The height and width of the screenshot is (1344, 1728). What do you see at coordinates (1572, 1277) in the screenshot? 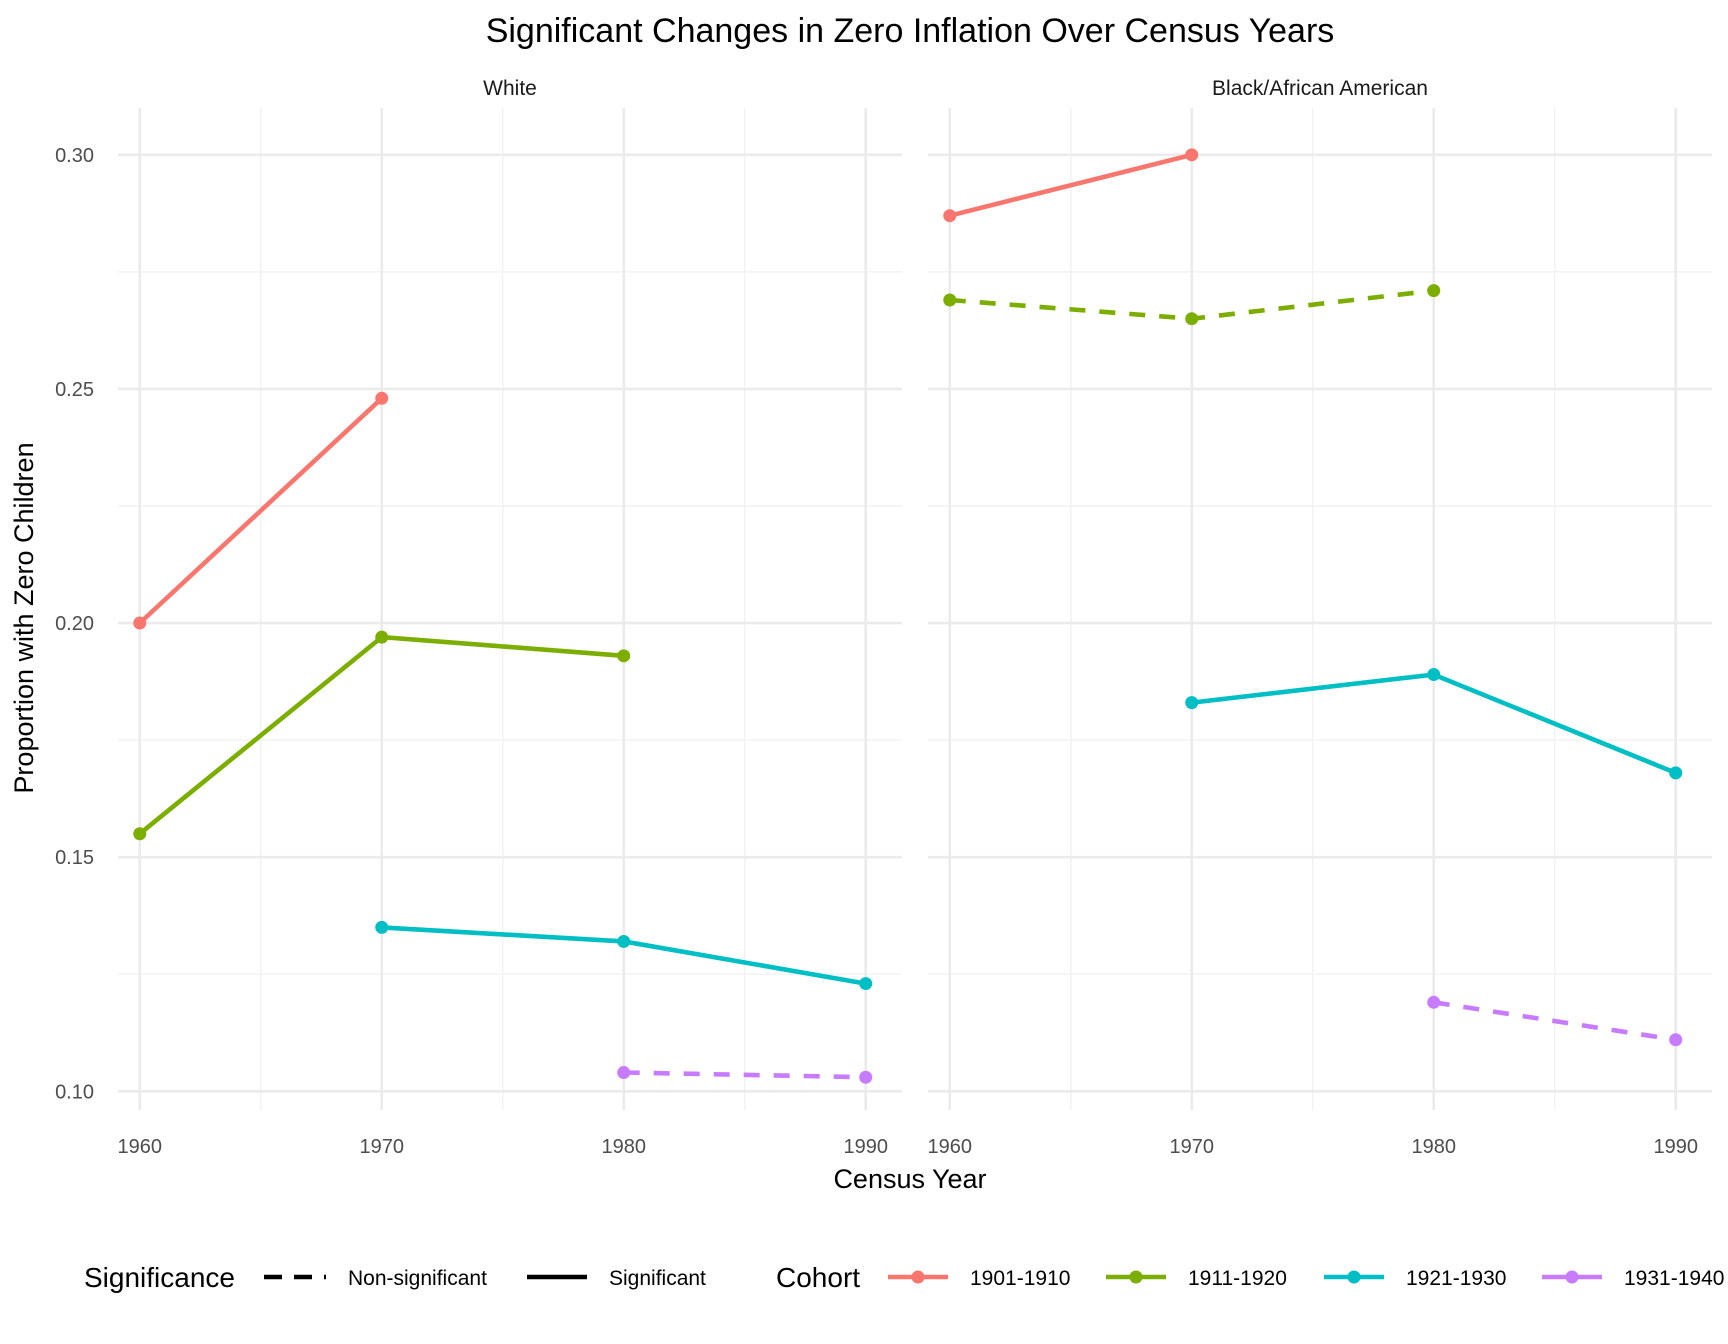
I see `legend-key-point-1931-1940` at bounding box center [1572, 1277].